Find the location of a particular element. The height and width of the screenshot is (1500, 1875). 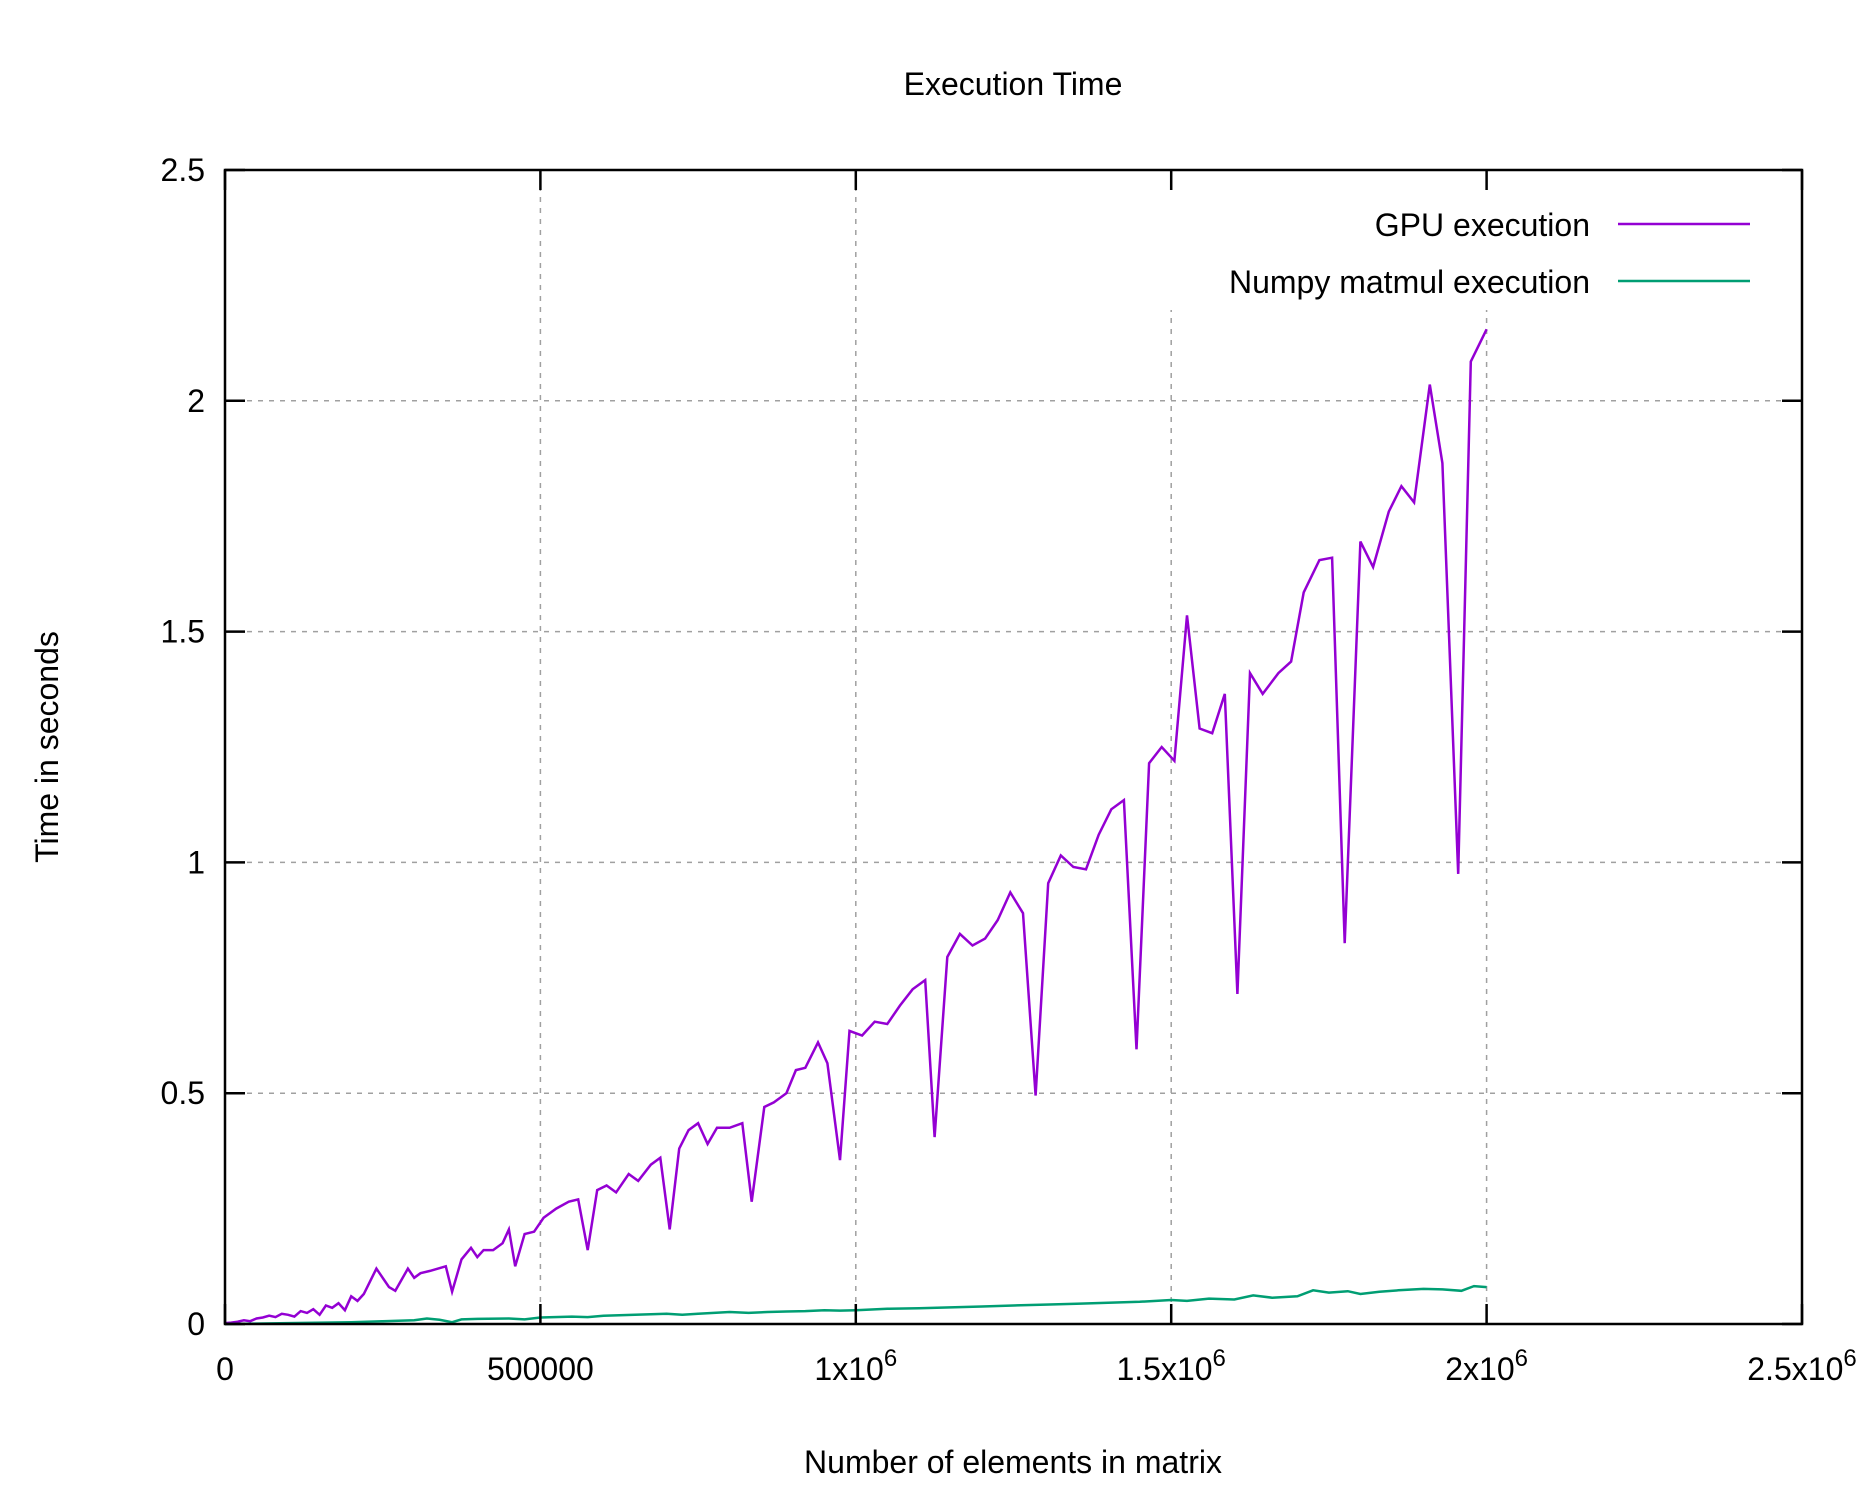

x-tick-label: 1.5x10⁶ is located at coordinates (1170, 1366).